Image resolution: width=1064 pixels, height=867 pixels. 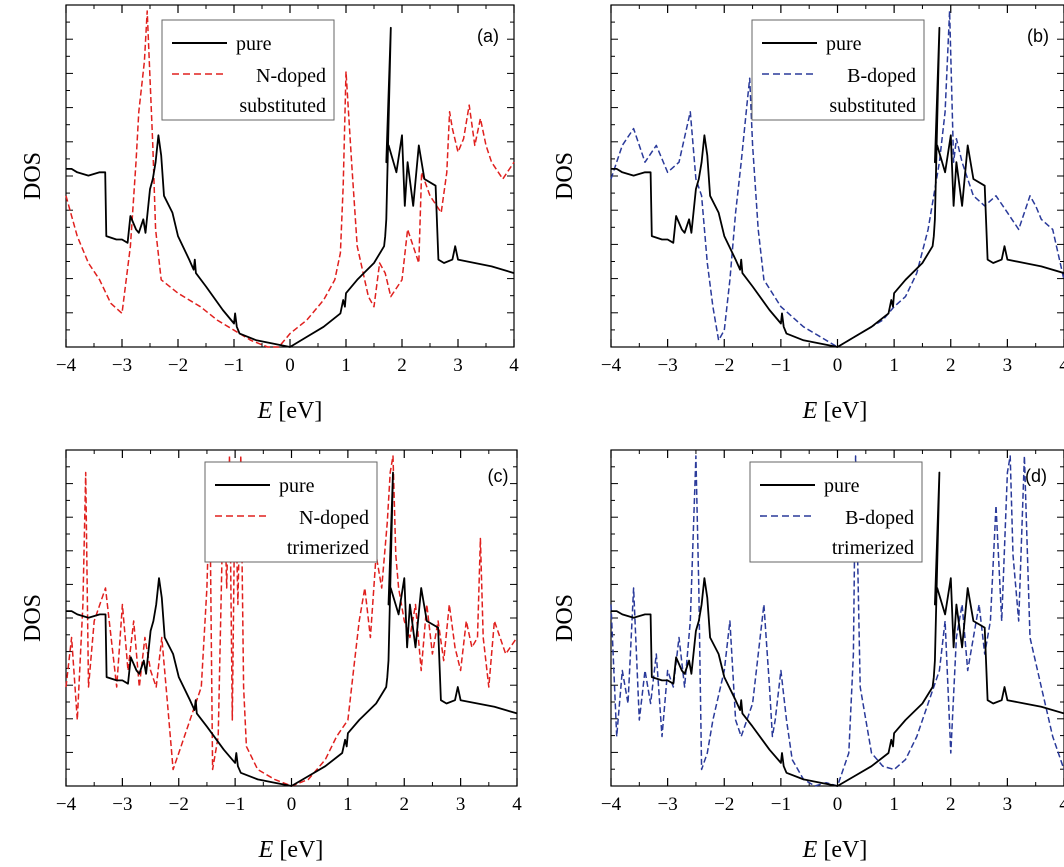 I want to click on x-axis-label-var-a: E, so click(x=265, y=411).